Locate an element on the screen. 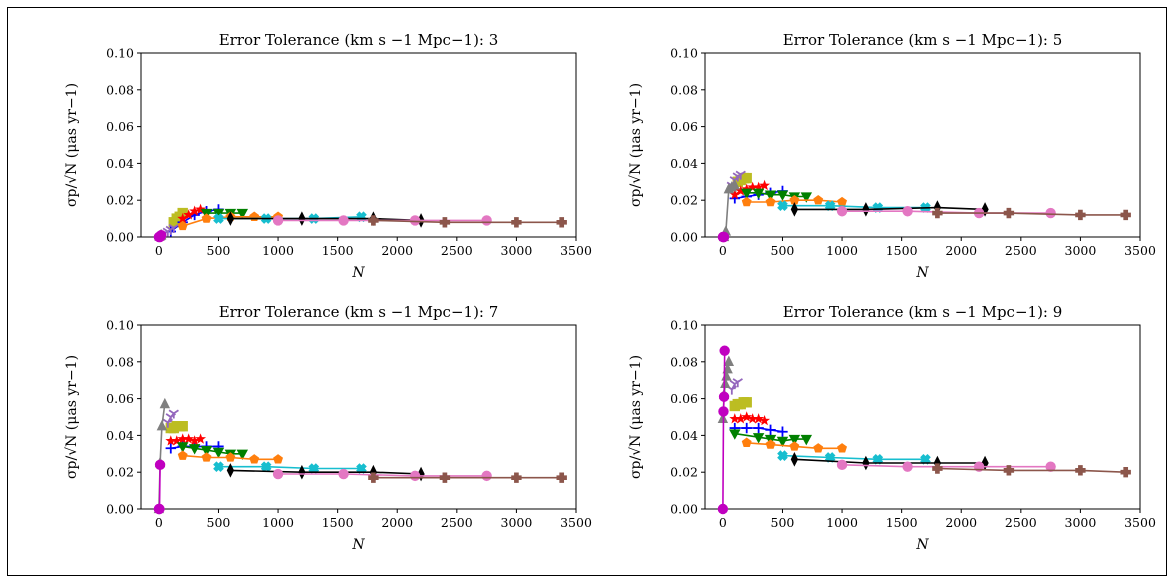 The height and width of the screenshot is (583, 1174). y-tick-label: 0.04 is located at coordinates (120, 163).